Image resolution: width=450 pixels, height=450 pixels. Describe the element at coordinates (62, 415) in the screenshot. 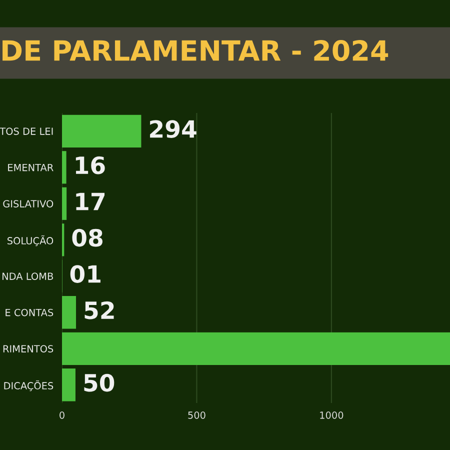

I see `x-tick-label: 0` at that location.